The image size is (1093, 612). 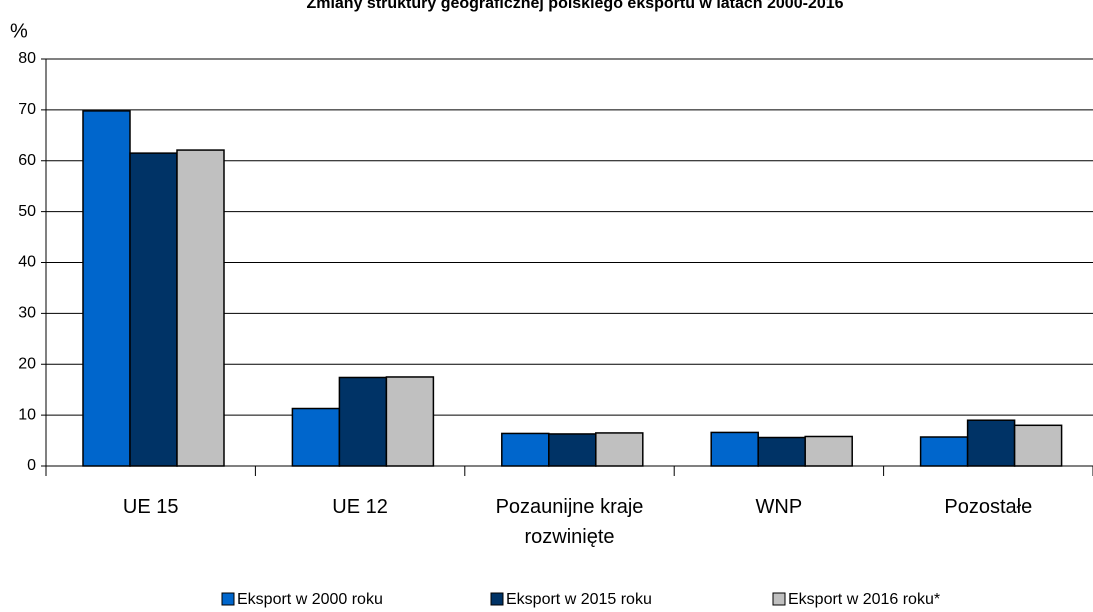 What do you see at coordinates (27, 363) in the screenshot?
I see `y-tick-label: 20` at bounding box center [27, 363].